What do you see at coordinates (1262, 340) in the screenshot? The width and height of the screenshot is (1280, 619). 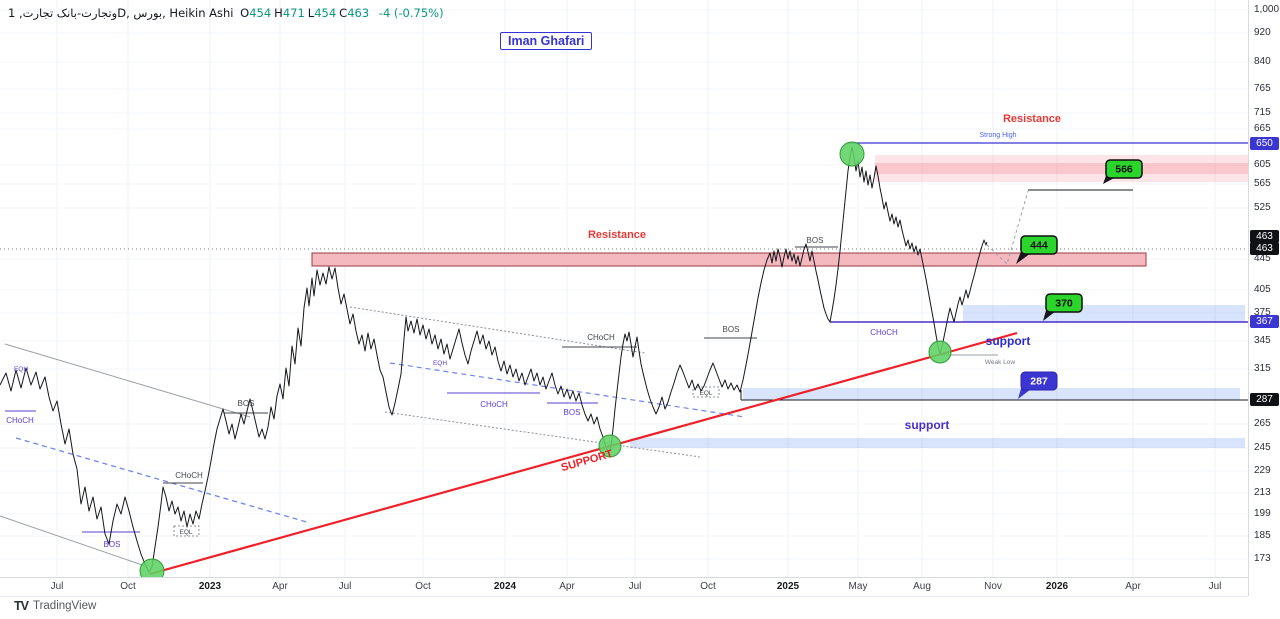 I see `price-tick-label: 345` at bounding box center [1262, 340].